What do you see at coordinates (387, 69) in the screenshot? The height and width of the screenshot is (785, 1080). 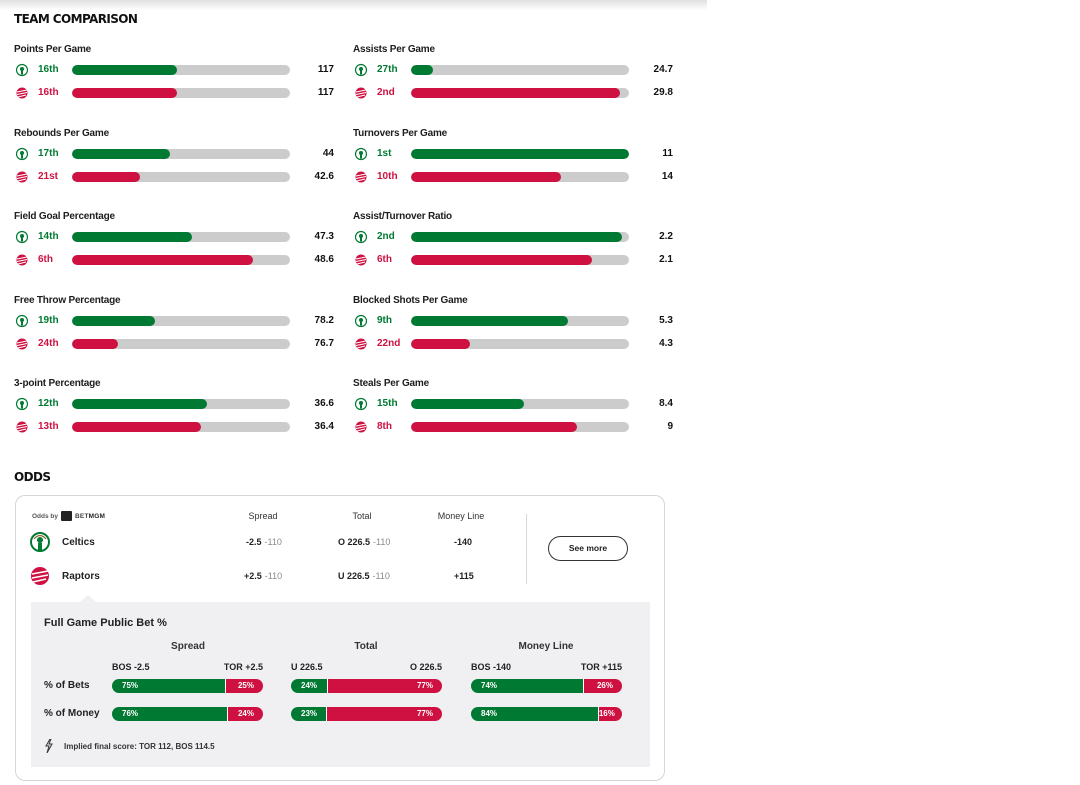 I see `stat-rank: 27th` at bounding box center [387, 69].